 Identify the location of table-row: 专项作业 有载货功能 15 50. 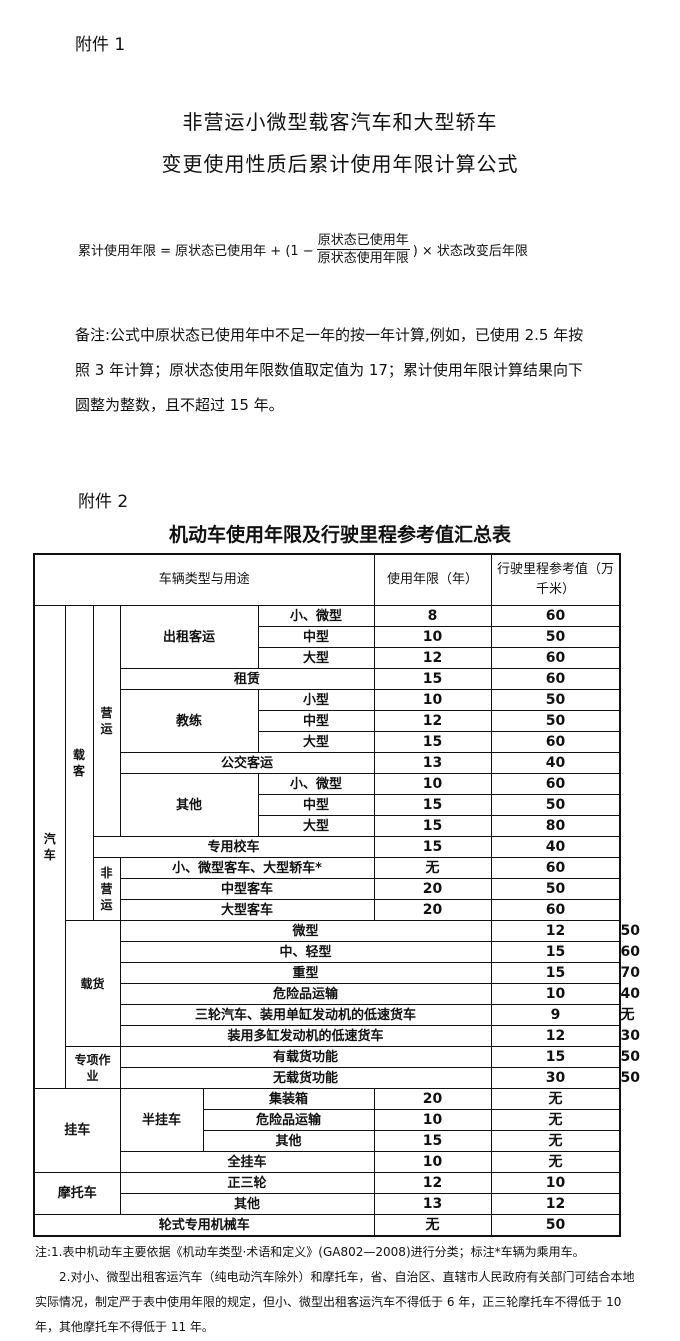
(337, 1067).